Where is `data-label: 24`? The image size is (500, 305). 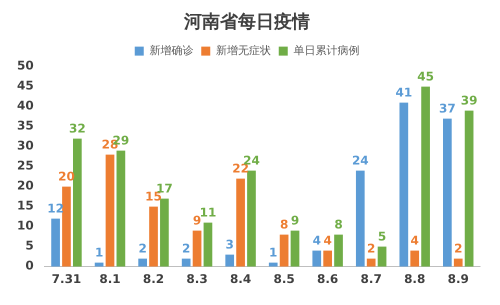
data-label: 24 is located at coordinates (360, 161).